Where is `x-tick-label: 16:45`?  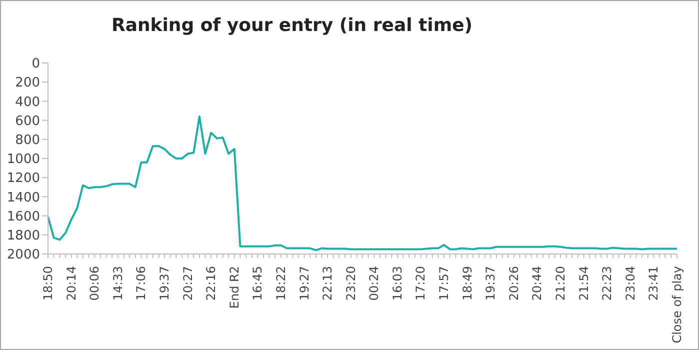
x-tick-label: 16:45 is located at coordinates (257, 283).